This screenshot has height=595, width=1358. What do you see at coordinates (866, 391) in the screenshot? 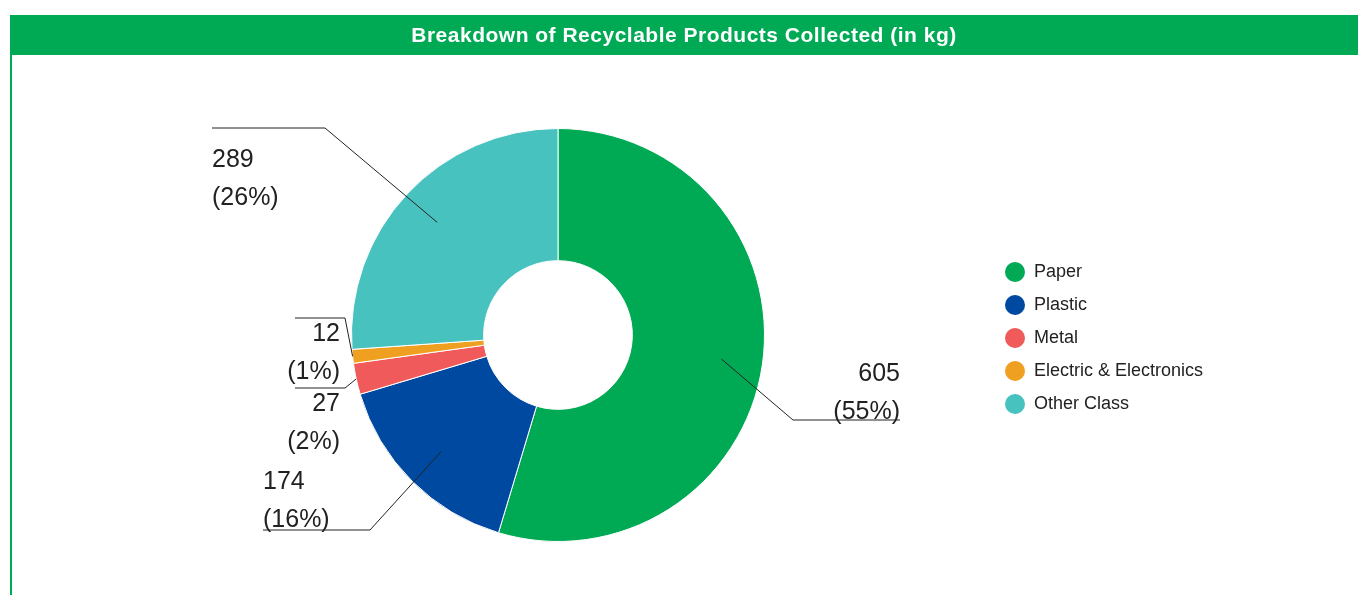
I see `data-label: 605 (55%)` at bounding box center [866, 391].